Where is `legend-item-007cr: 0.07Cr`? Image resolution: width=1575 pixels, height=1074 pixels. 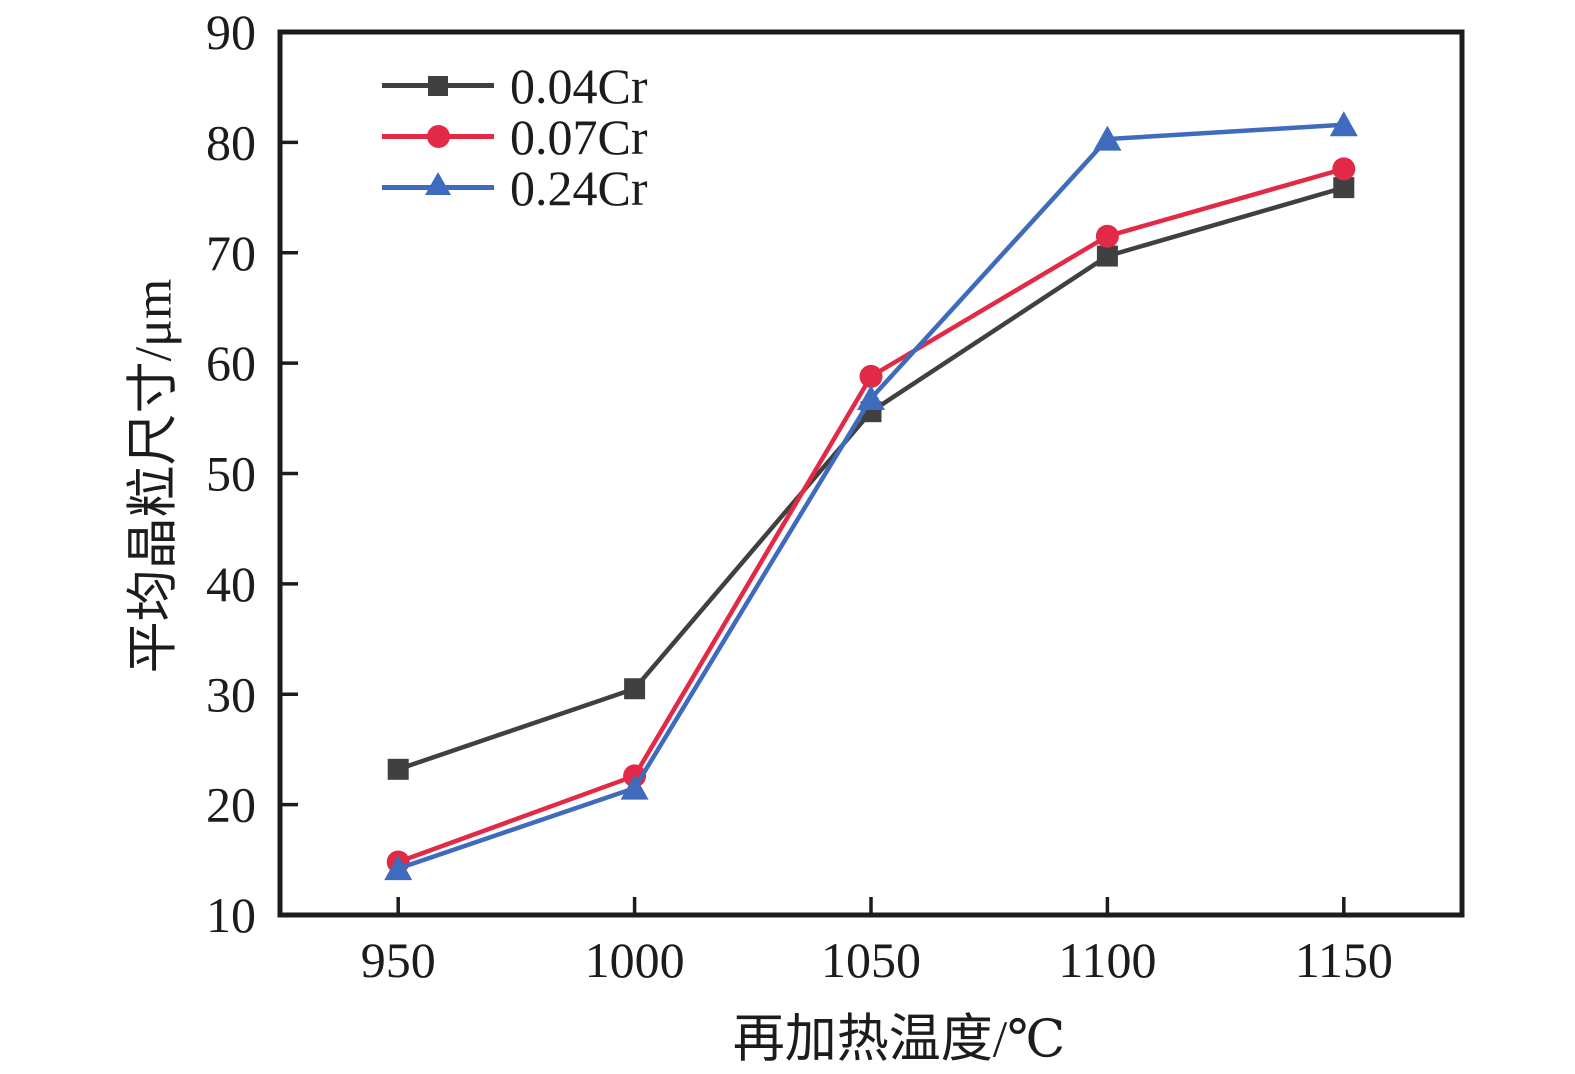 legend-item-007cr: 0.07Cr is located at coordinates (515, 136).